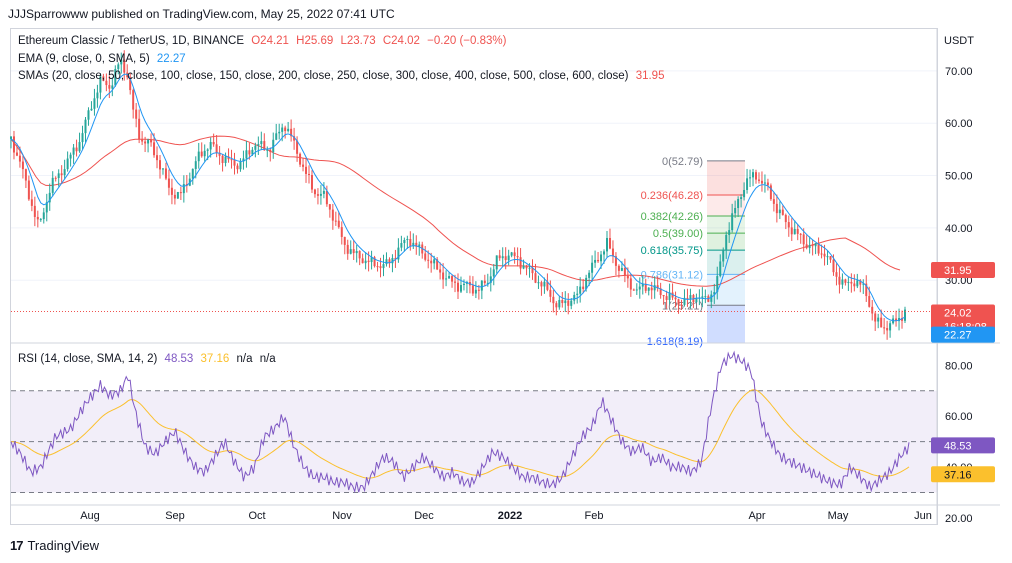 The width and height of the screenshot is (1012, 563). I want to click on fib-level-label: 0.382(42.26), so click(672, 217).